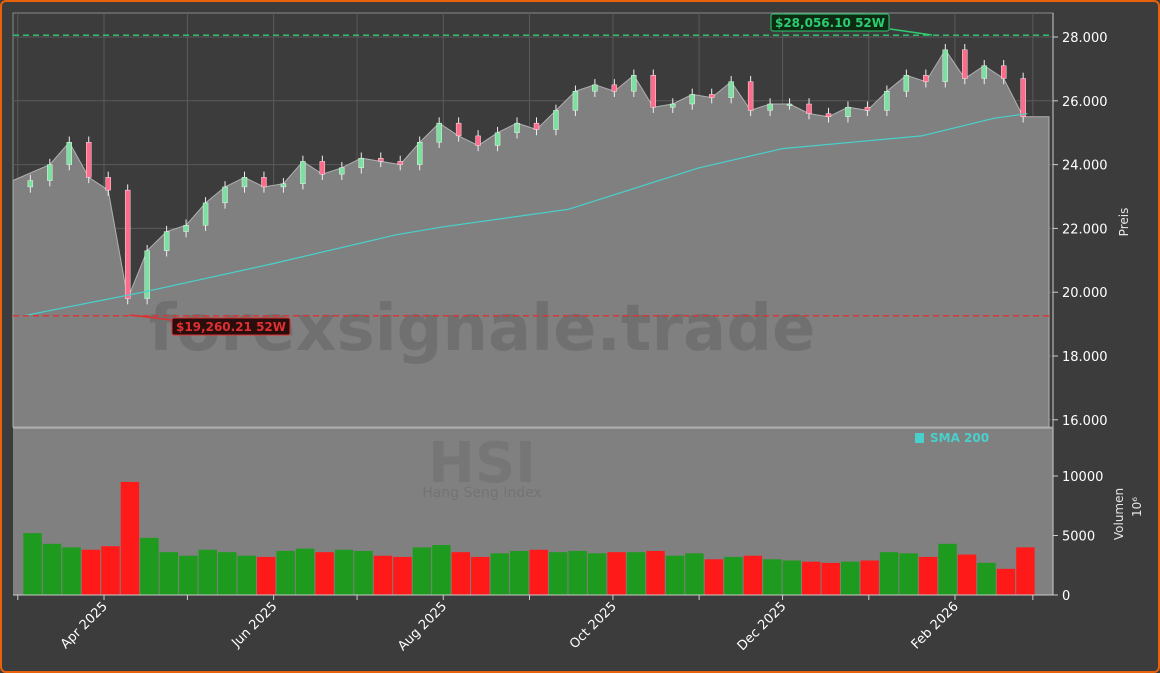 This screenshot has height=673, width=1160. What do you see at coordinates (1085, 229) in the screenshot?
I see `y-tick-label: 22.000` at bounding box center [1085, 229].